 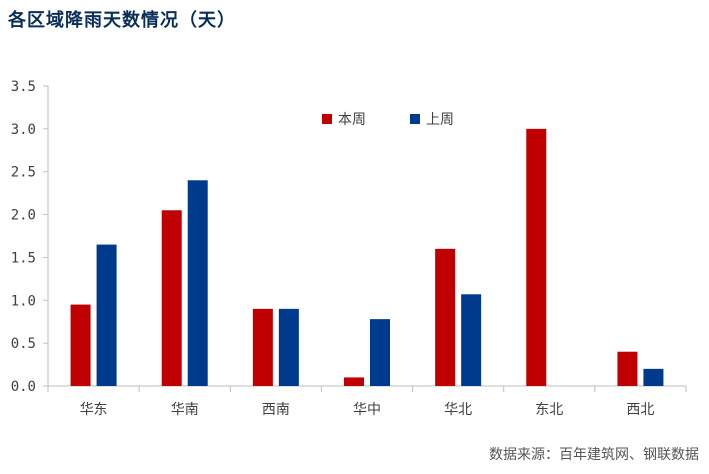 What do you see at coordinates (185, 410) in the screenshot?
I see `x-category-label: 华南` at bounding box center [185, 410].